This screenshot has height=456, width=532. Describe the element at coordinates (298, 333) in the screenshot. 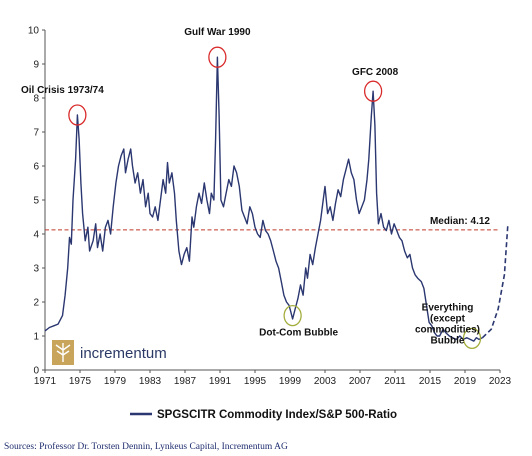

I see `dotcom-label: Dot-Com Bubble` at that location.